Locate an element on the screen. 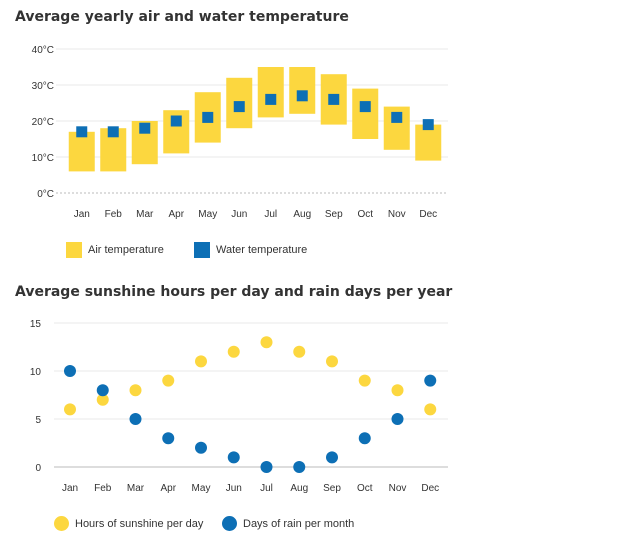 Image resolution: width=628 pixels, height=550 pixels. y-tick-label: 15 is located at coordinates (36, 324).